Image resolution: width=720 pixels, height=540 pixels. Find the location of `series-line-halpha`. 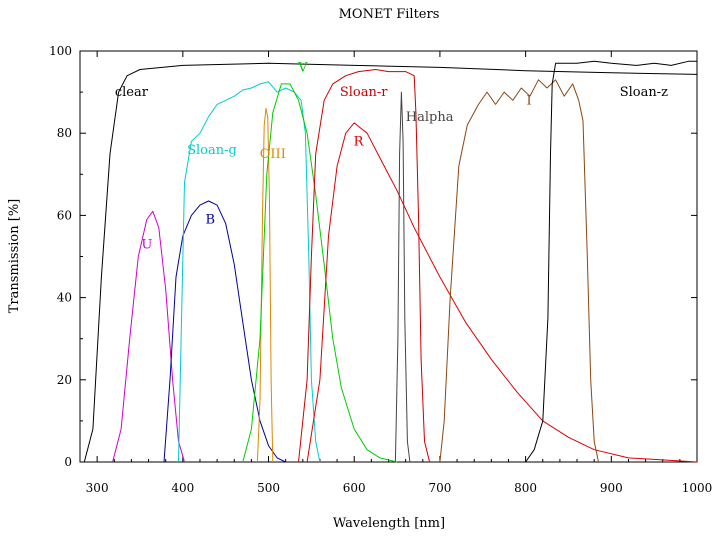

series-line-halpha is located at coordinates (402, 277).